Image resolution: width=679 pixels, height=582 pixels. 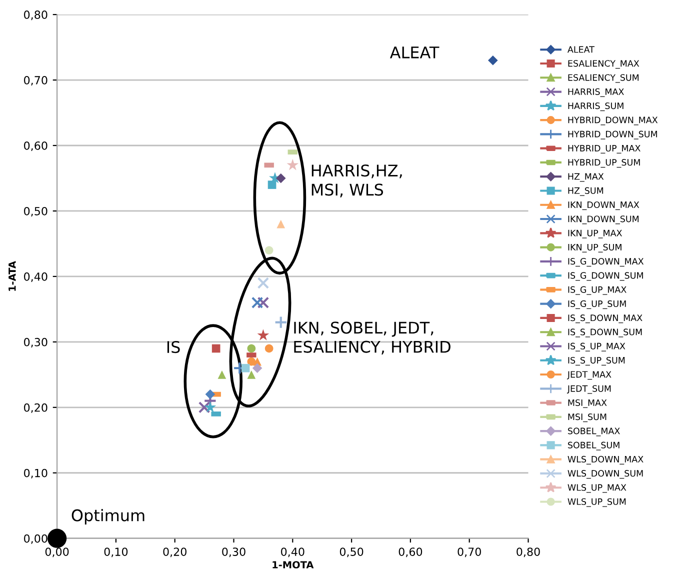 What do you see at coordinates (581, 49) in the screenshot?
I see `legend-label: ALEAT` at bounding box center [581, 49].